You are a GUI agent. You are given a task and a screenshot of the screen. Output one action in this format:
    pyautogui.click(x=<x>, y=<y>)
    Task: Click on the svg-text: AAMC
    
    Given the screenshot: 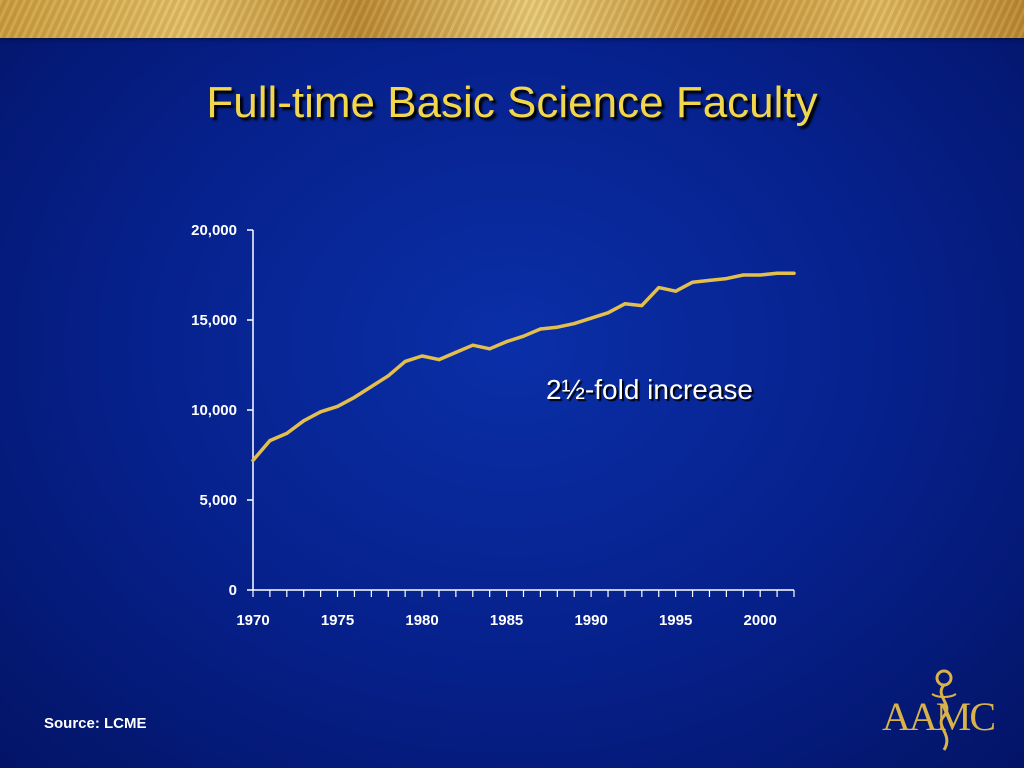 What is the action you would take?
    pyautogui.click(x=938, y=716)
    